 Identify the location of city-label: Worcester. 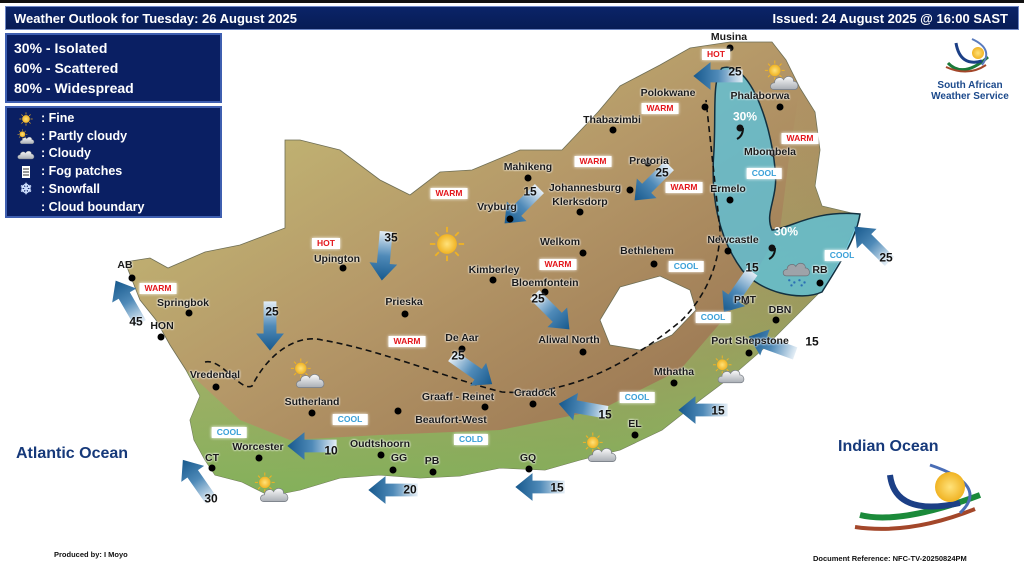
(258, 447).